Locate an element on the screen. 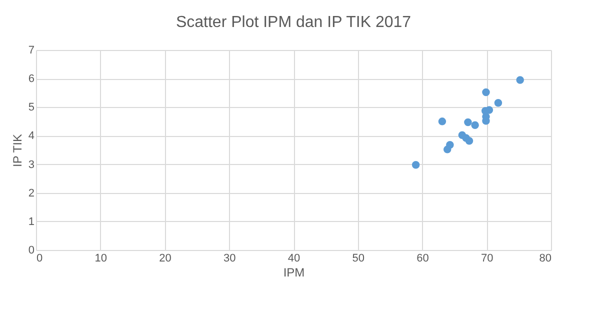  x-tick-label: 10 is located at coordinates (100, 258).